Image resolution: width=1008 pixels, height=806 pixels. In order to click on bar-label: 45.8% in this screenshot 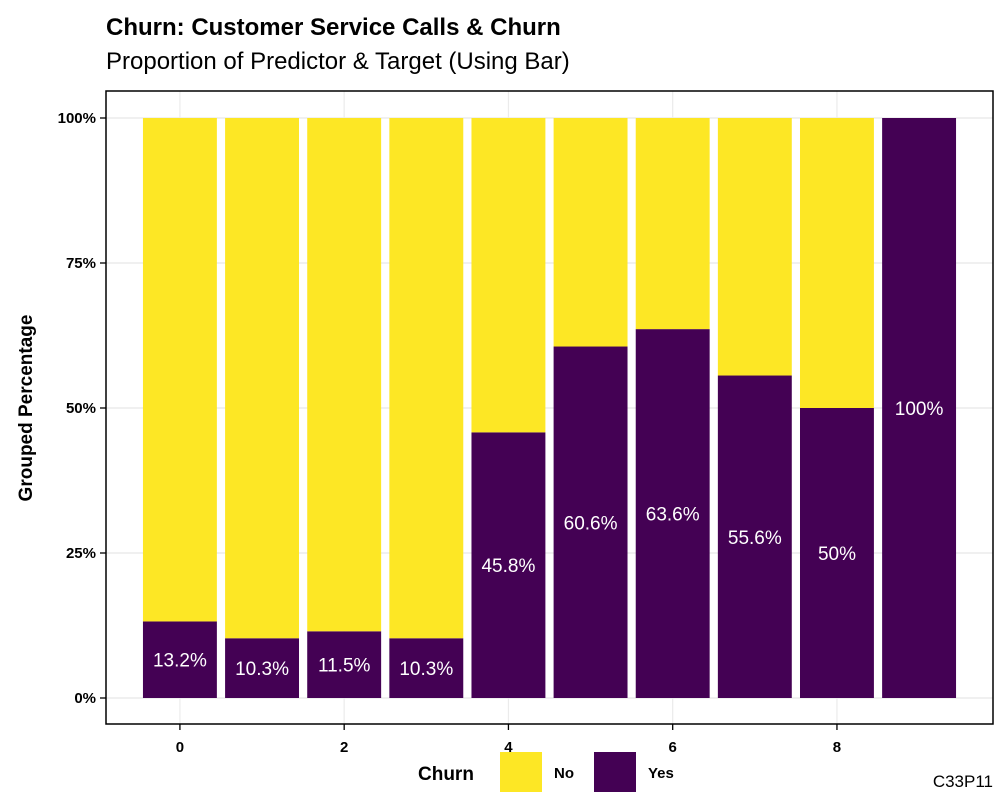, I will do `click(508, 566)`.